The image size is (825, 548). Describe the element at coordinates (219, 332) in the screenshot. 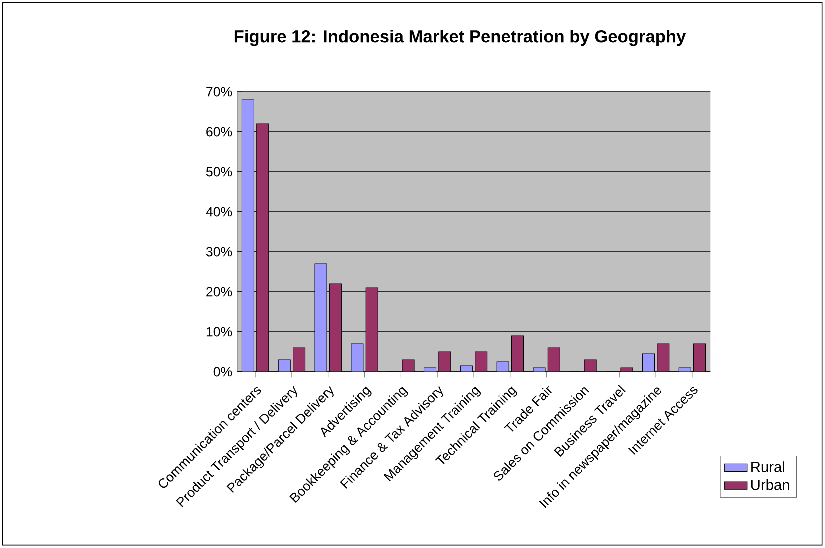

I see `y-tick-label: 10%` at that location.